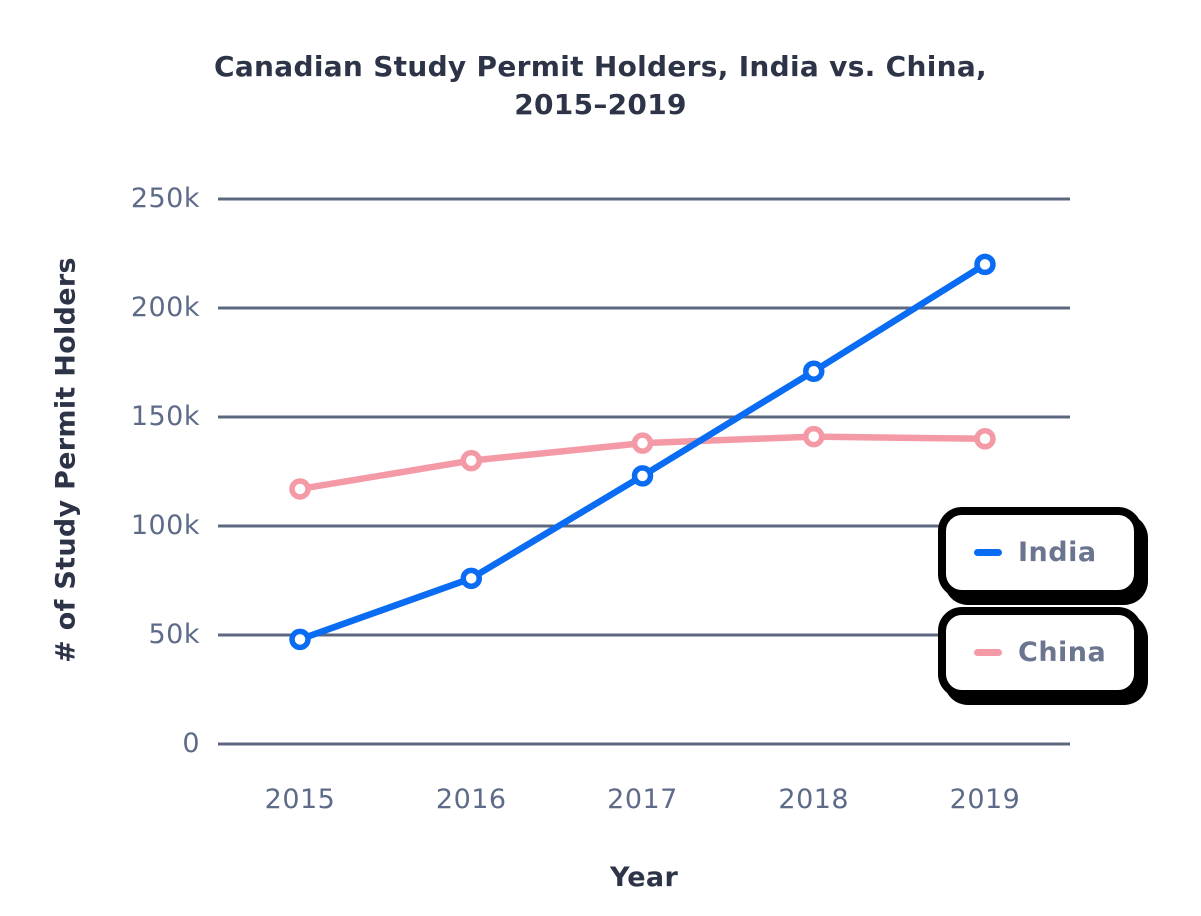  What do you see at coordinates (1062, 652) in the screenshot?
I see `legend-label: China` at bounding box center [1062, 652].